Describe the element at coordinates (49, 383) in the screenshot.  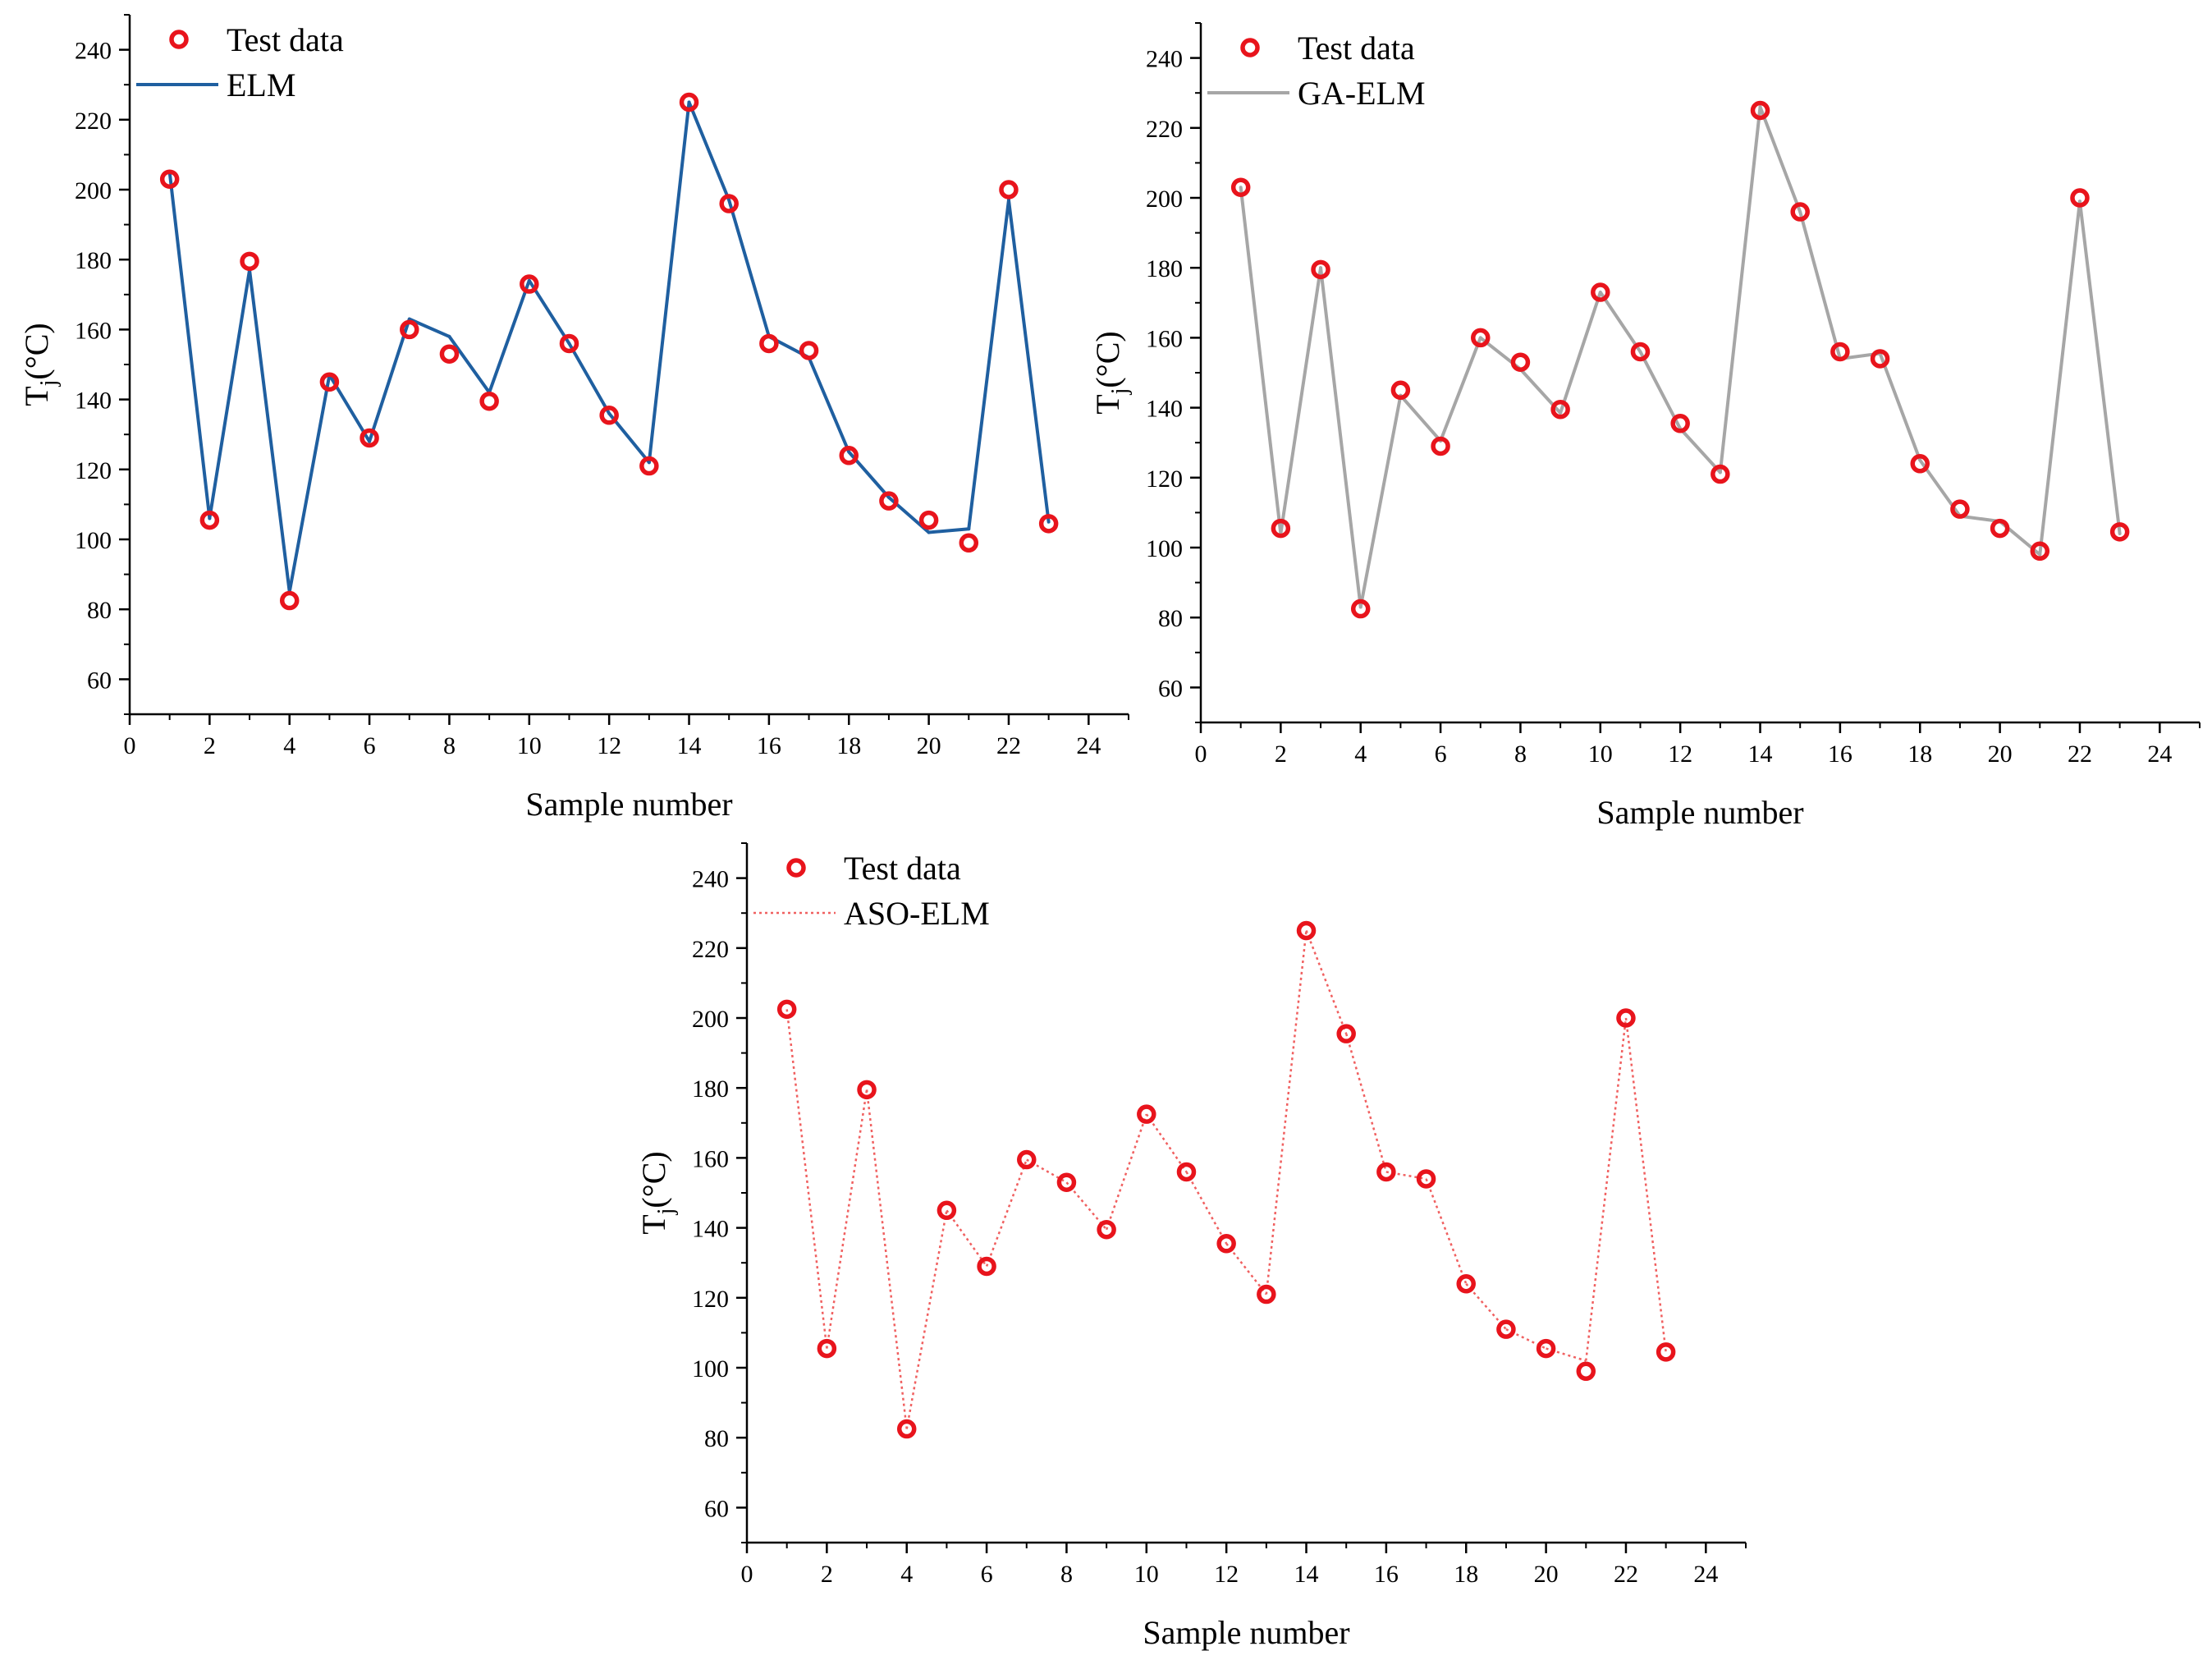
I see `y-axis-title-sub: j` at that location.